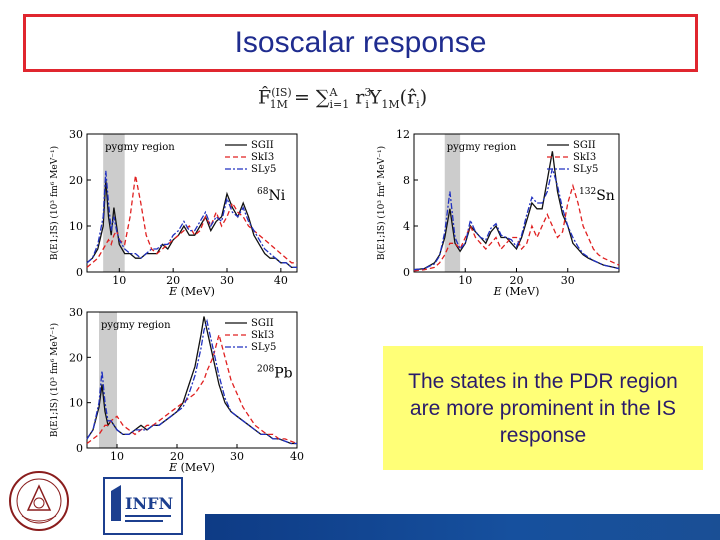  Describe the element at coordinates (390, 105) in the screenshot. I see `formula-Y-sub: 1M` at that location.